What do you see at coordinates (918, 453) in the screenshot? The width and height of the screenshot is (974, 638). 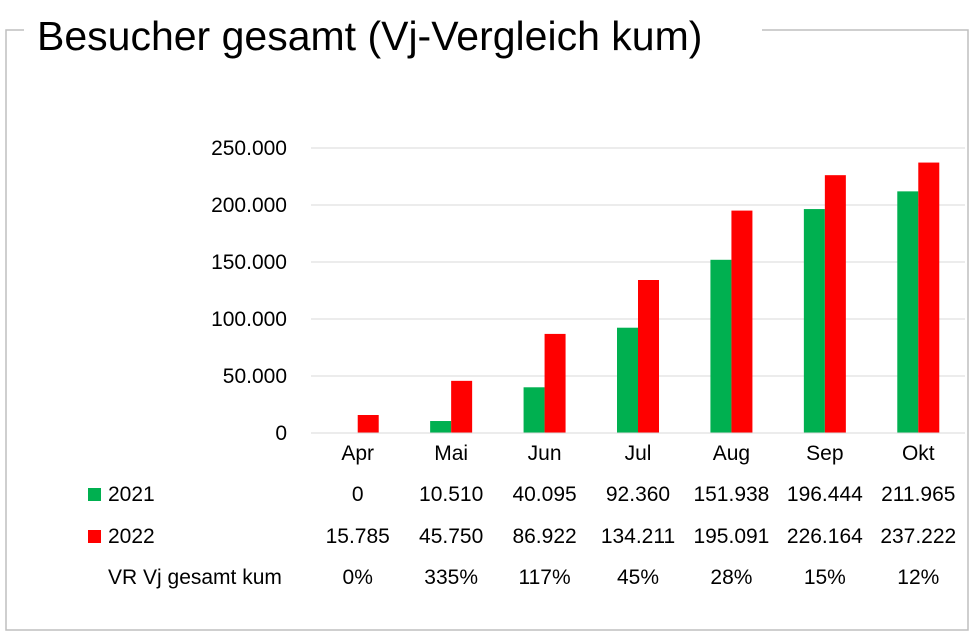 I see `x-category-label: Okt` at bounding box center [918, 453].